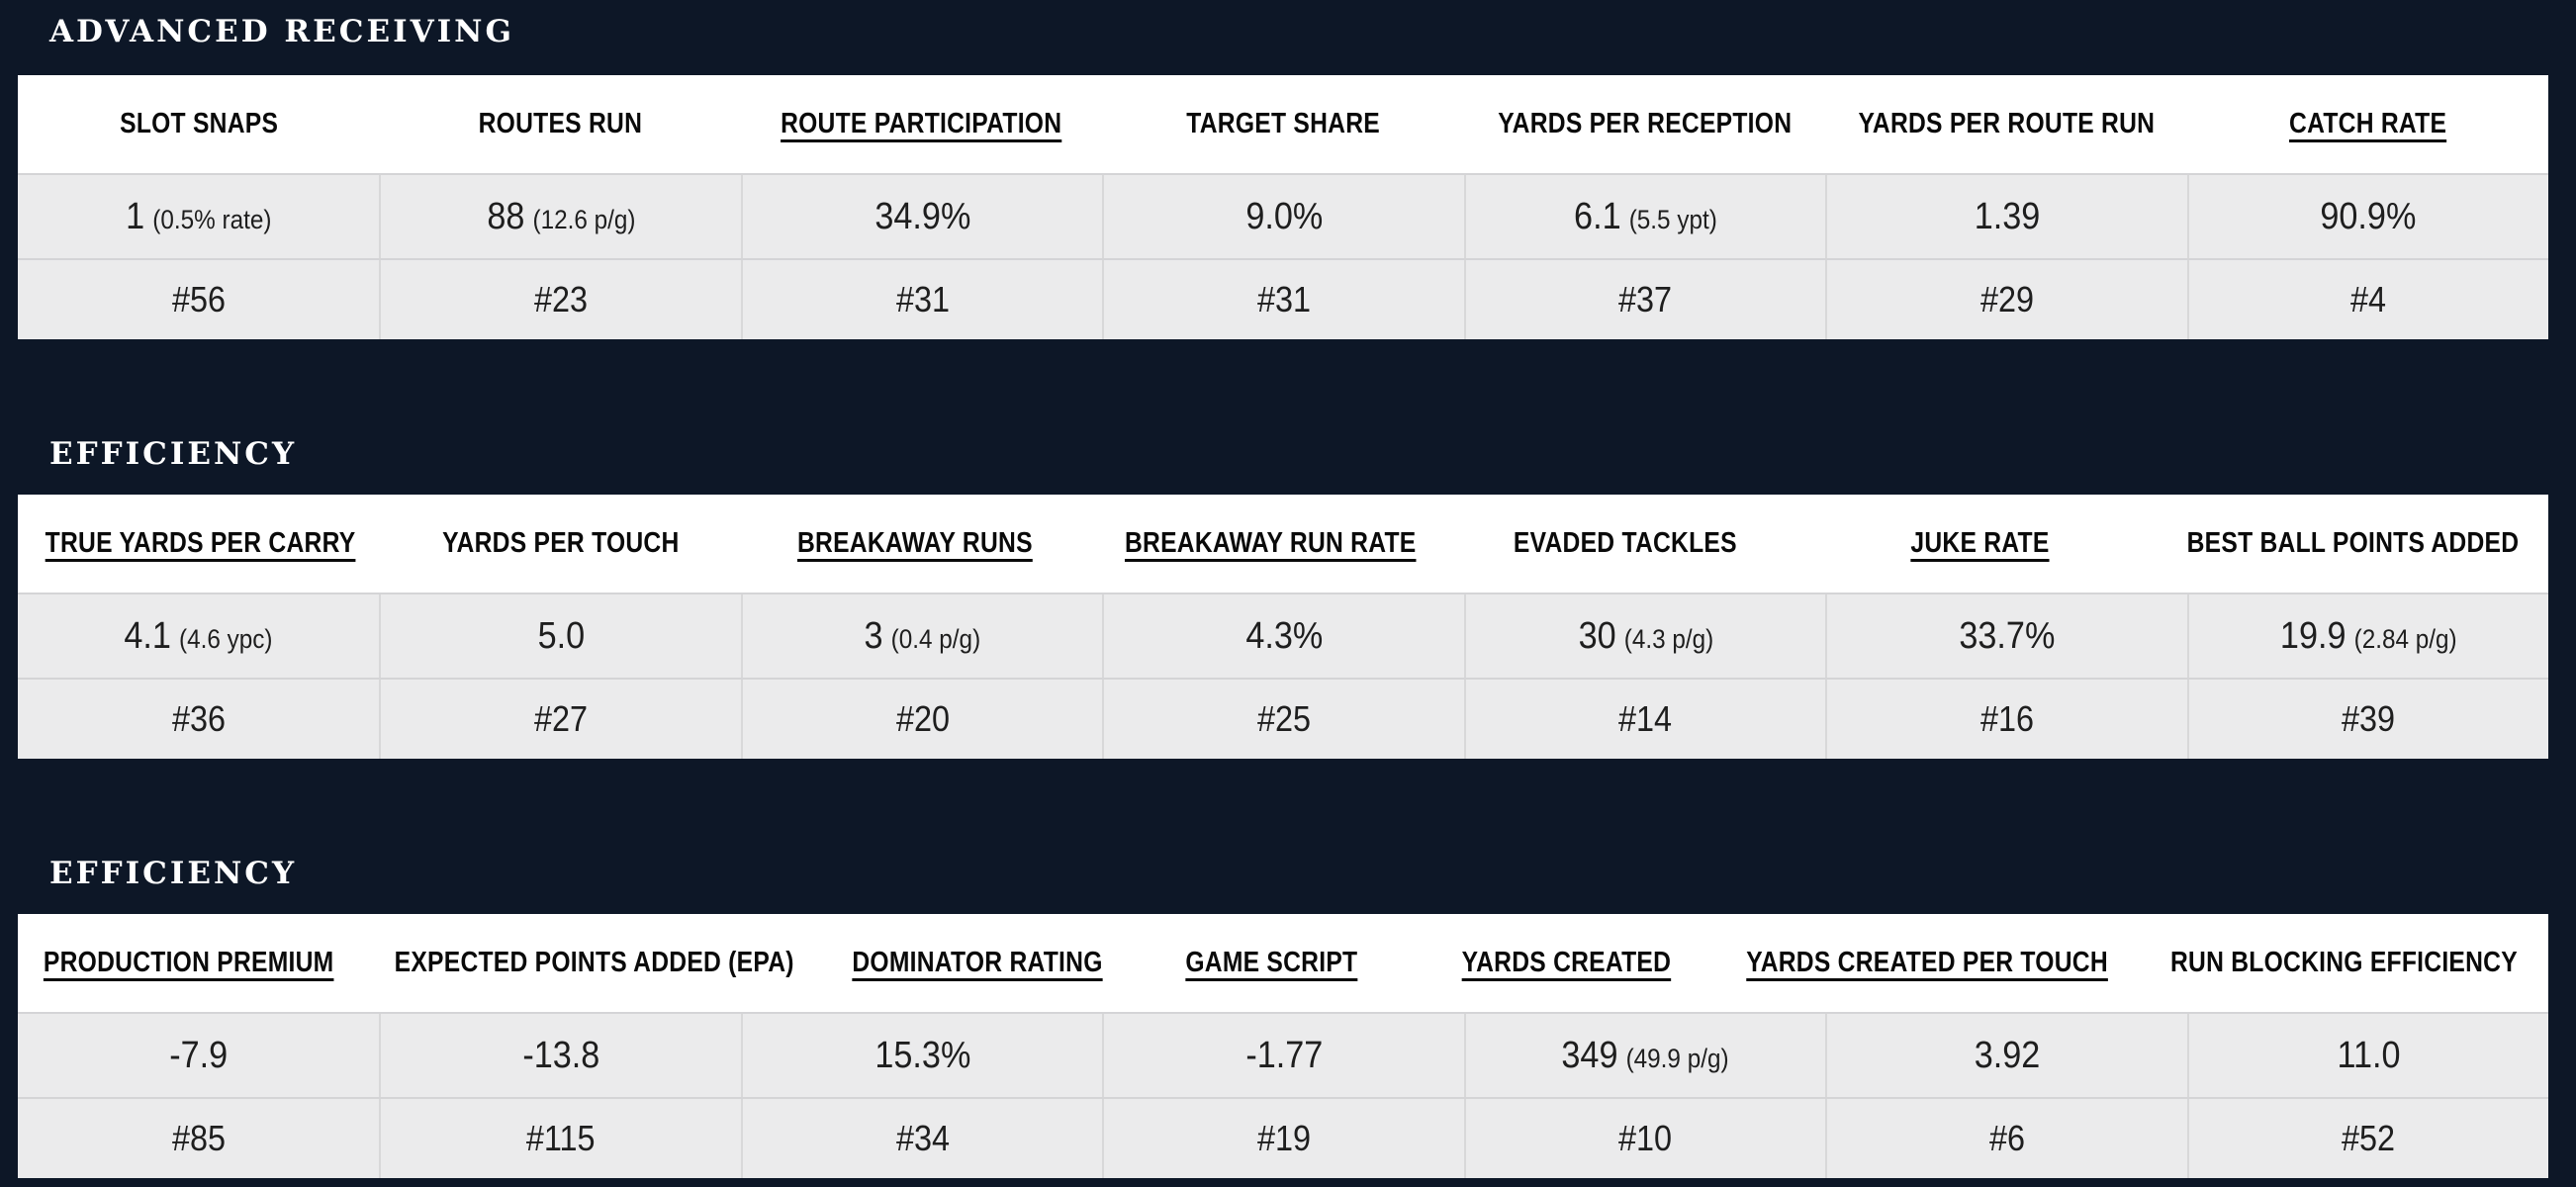 The width and height of the screenshot is (2576, 1187). What do you see at coordinates (560, 543) in the screenshot?
I see `column-header-label: YARDS PER TOUCH` at bounding box center [560, 543].